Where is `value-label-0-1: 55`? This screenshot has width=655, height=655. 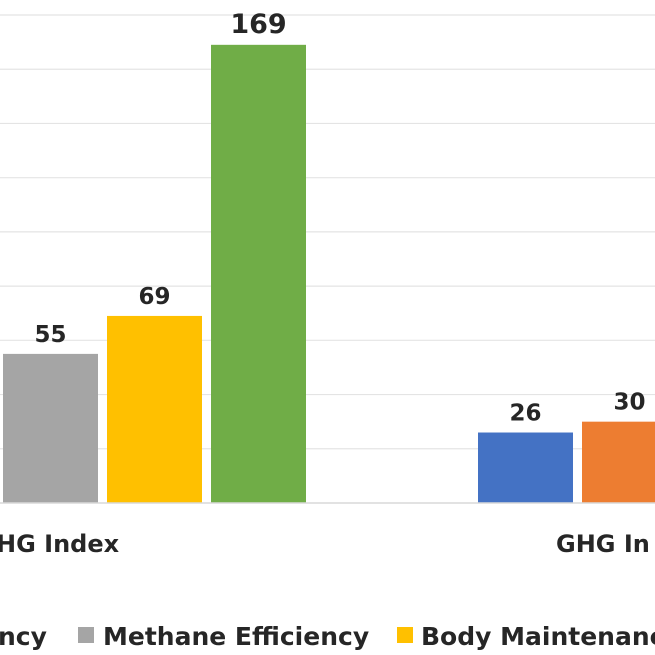 value-label-0-1: 55 is located at coordinates (50, 335).